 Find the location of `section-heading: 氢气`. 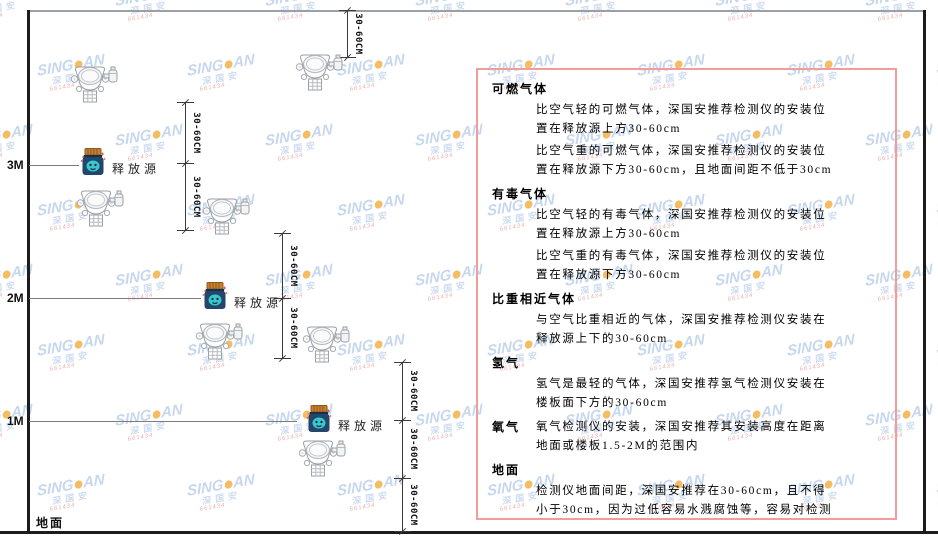

section-heading: 氢气 is located at coordinates (506, 363).